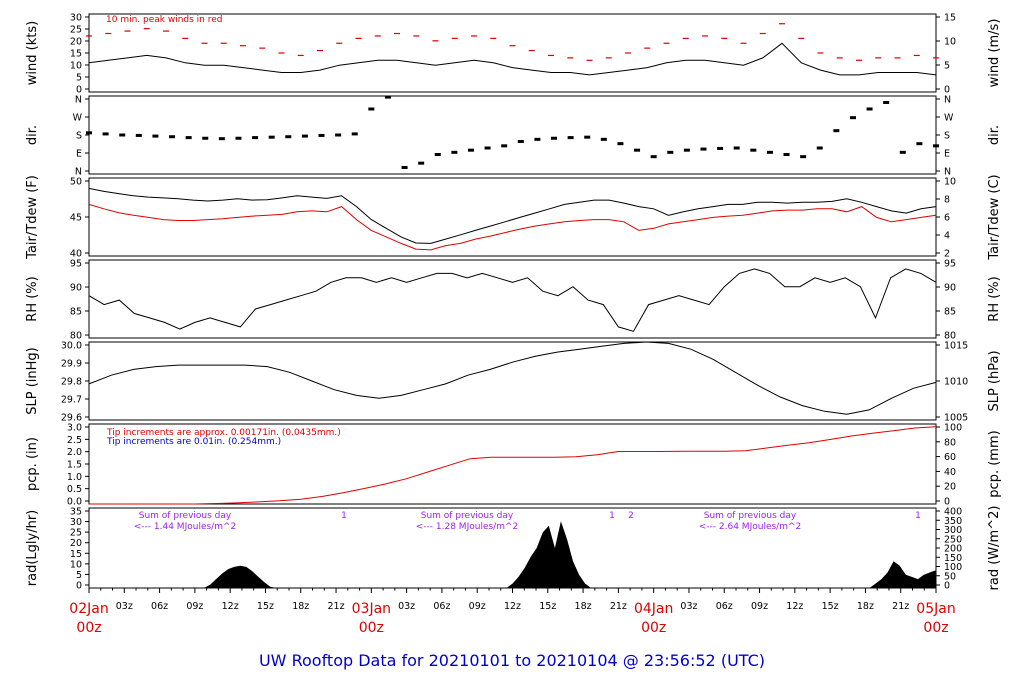 This screenshot has height=700, width=1024. What do you see at coordinates (994, 548) in the screenshot?
I see `y-axis-label-right: rad (W/m^2)` at bounding box center [994, 548].